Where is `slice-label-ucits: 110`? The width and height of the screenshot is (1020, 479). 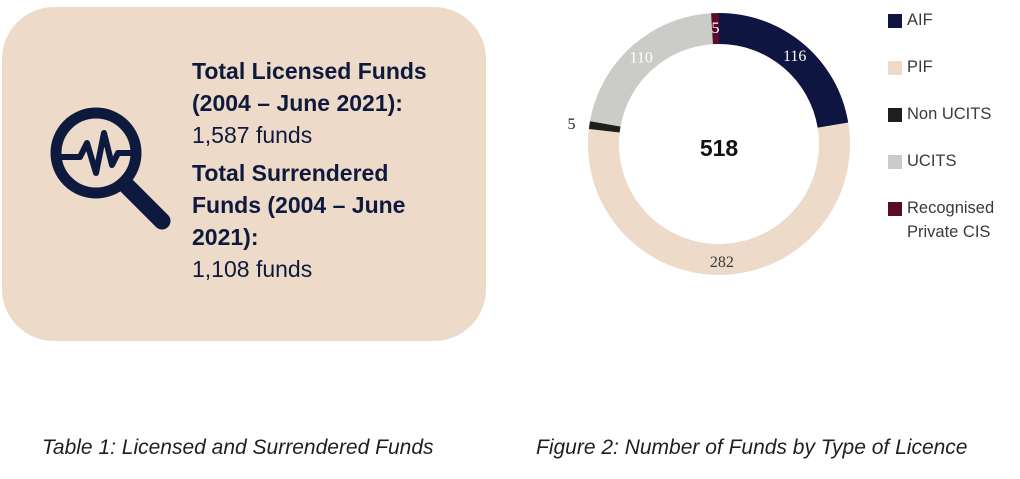
slice-label-ucits: 110 is located at coordinates (640, 58).